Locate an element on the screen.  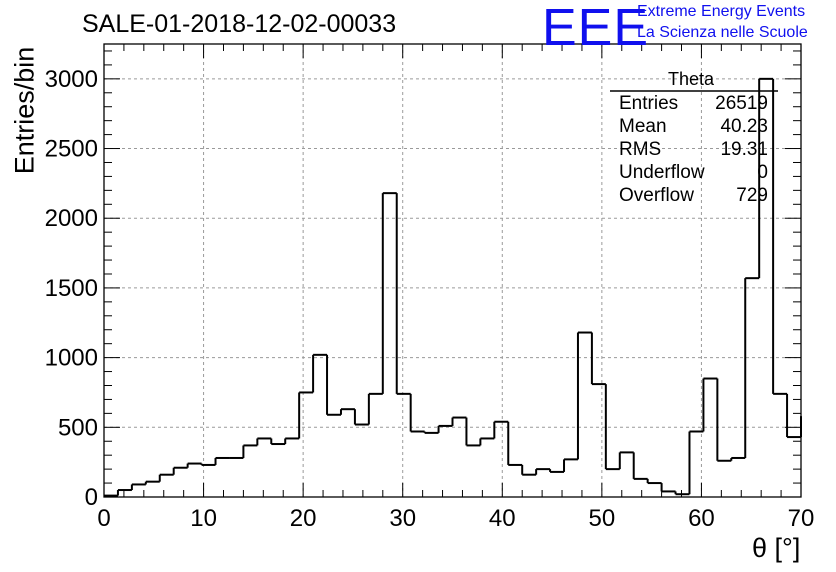
y-tick-label: 500 is located at coordinates (78, 427).